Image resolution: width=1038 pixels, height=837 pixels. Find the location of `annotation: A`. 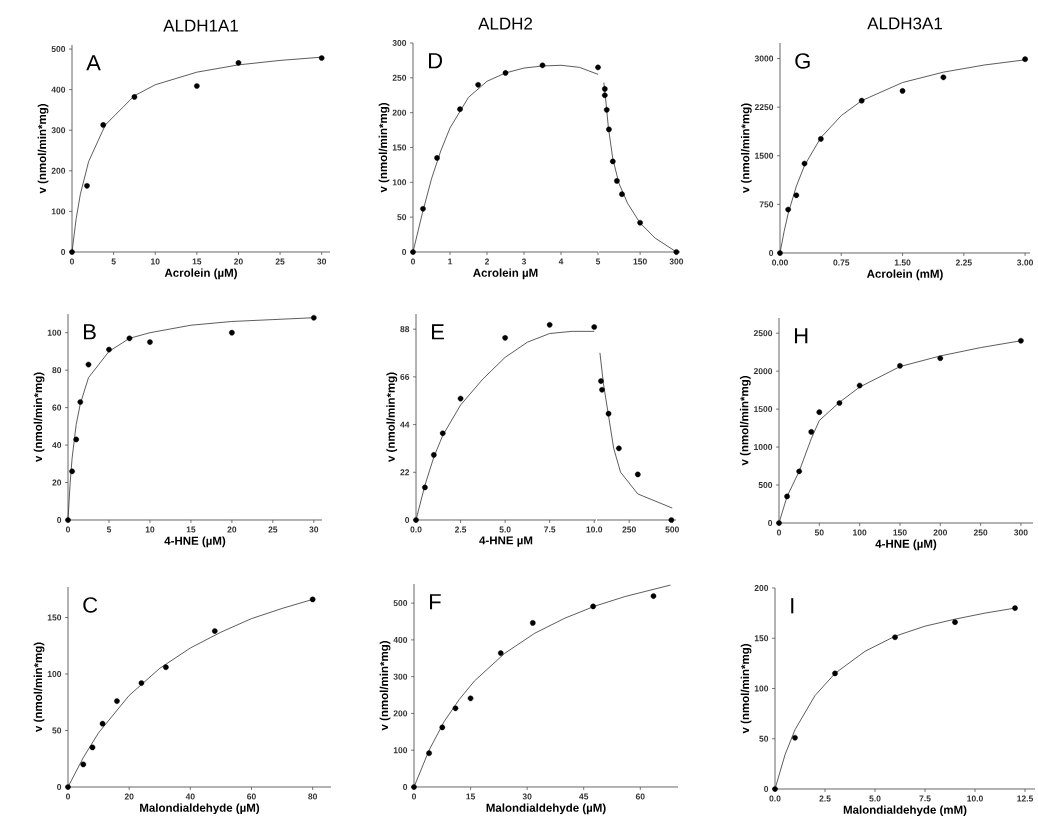

annotation: A is located at coordinates (93, 63).